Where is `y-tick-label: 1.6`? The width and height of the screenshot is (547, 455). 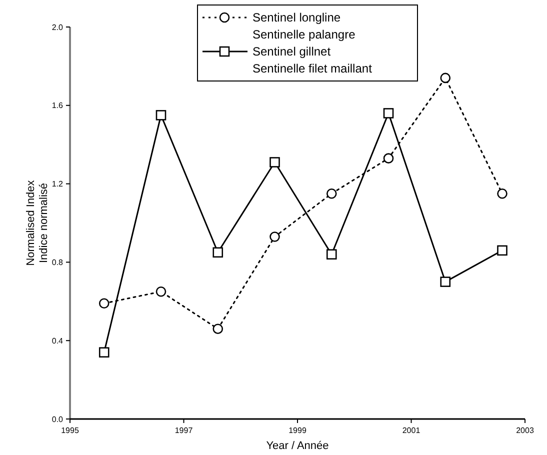
y-tick-label: 1.6 is located at coordinates (58, 105).